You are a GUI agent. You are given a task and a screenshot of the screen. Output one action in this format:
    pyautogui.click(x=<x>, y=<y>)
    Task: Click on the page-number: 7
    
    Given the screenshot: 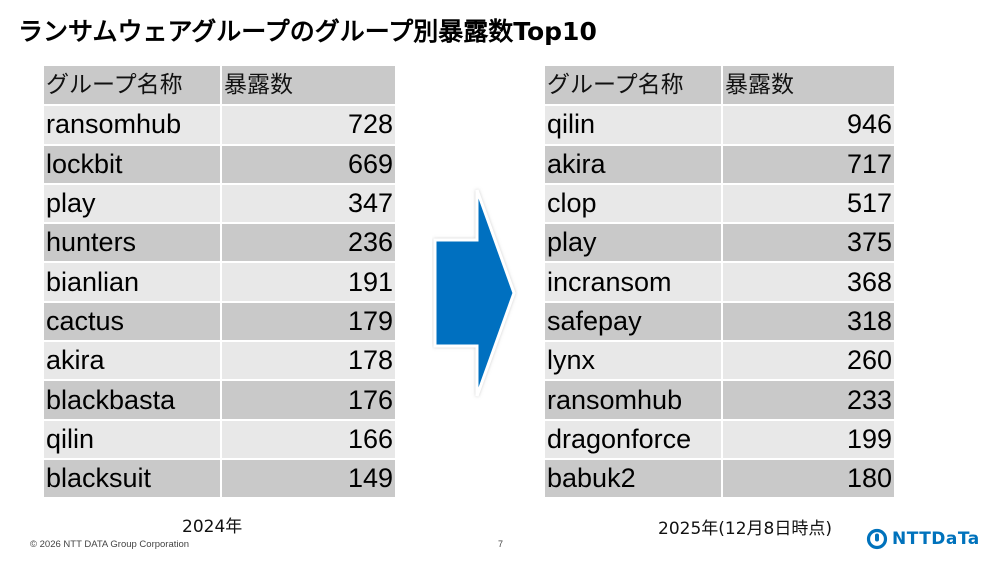 What is the action you would take?
    pyautogui.click(x=501, y=544)
    